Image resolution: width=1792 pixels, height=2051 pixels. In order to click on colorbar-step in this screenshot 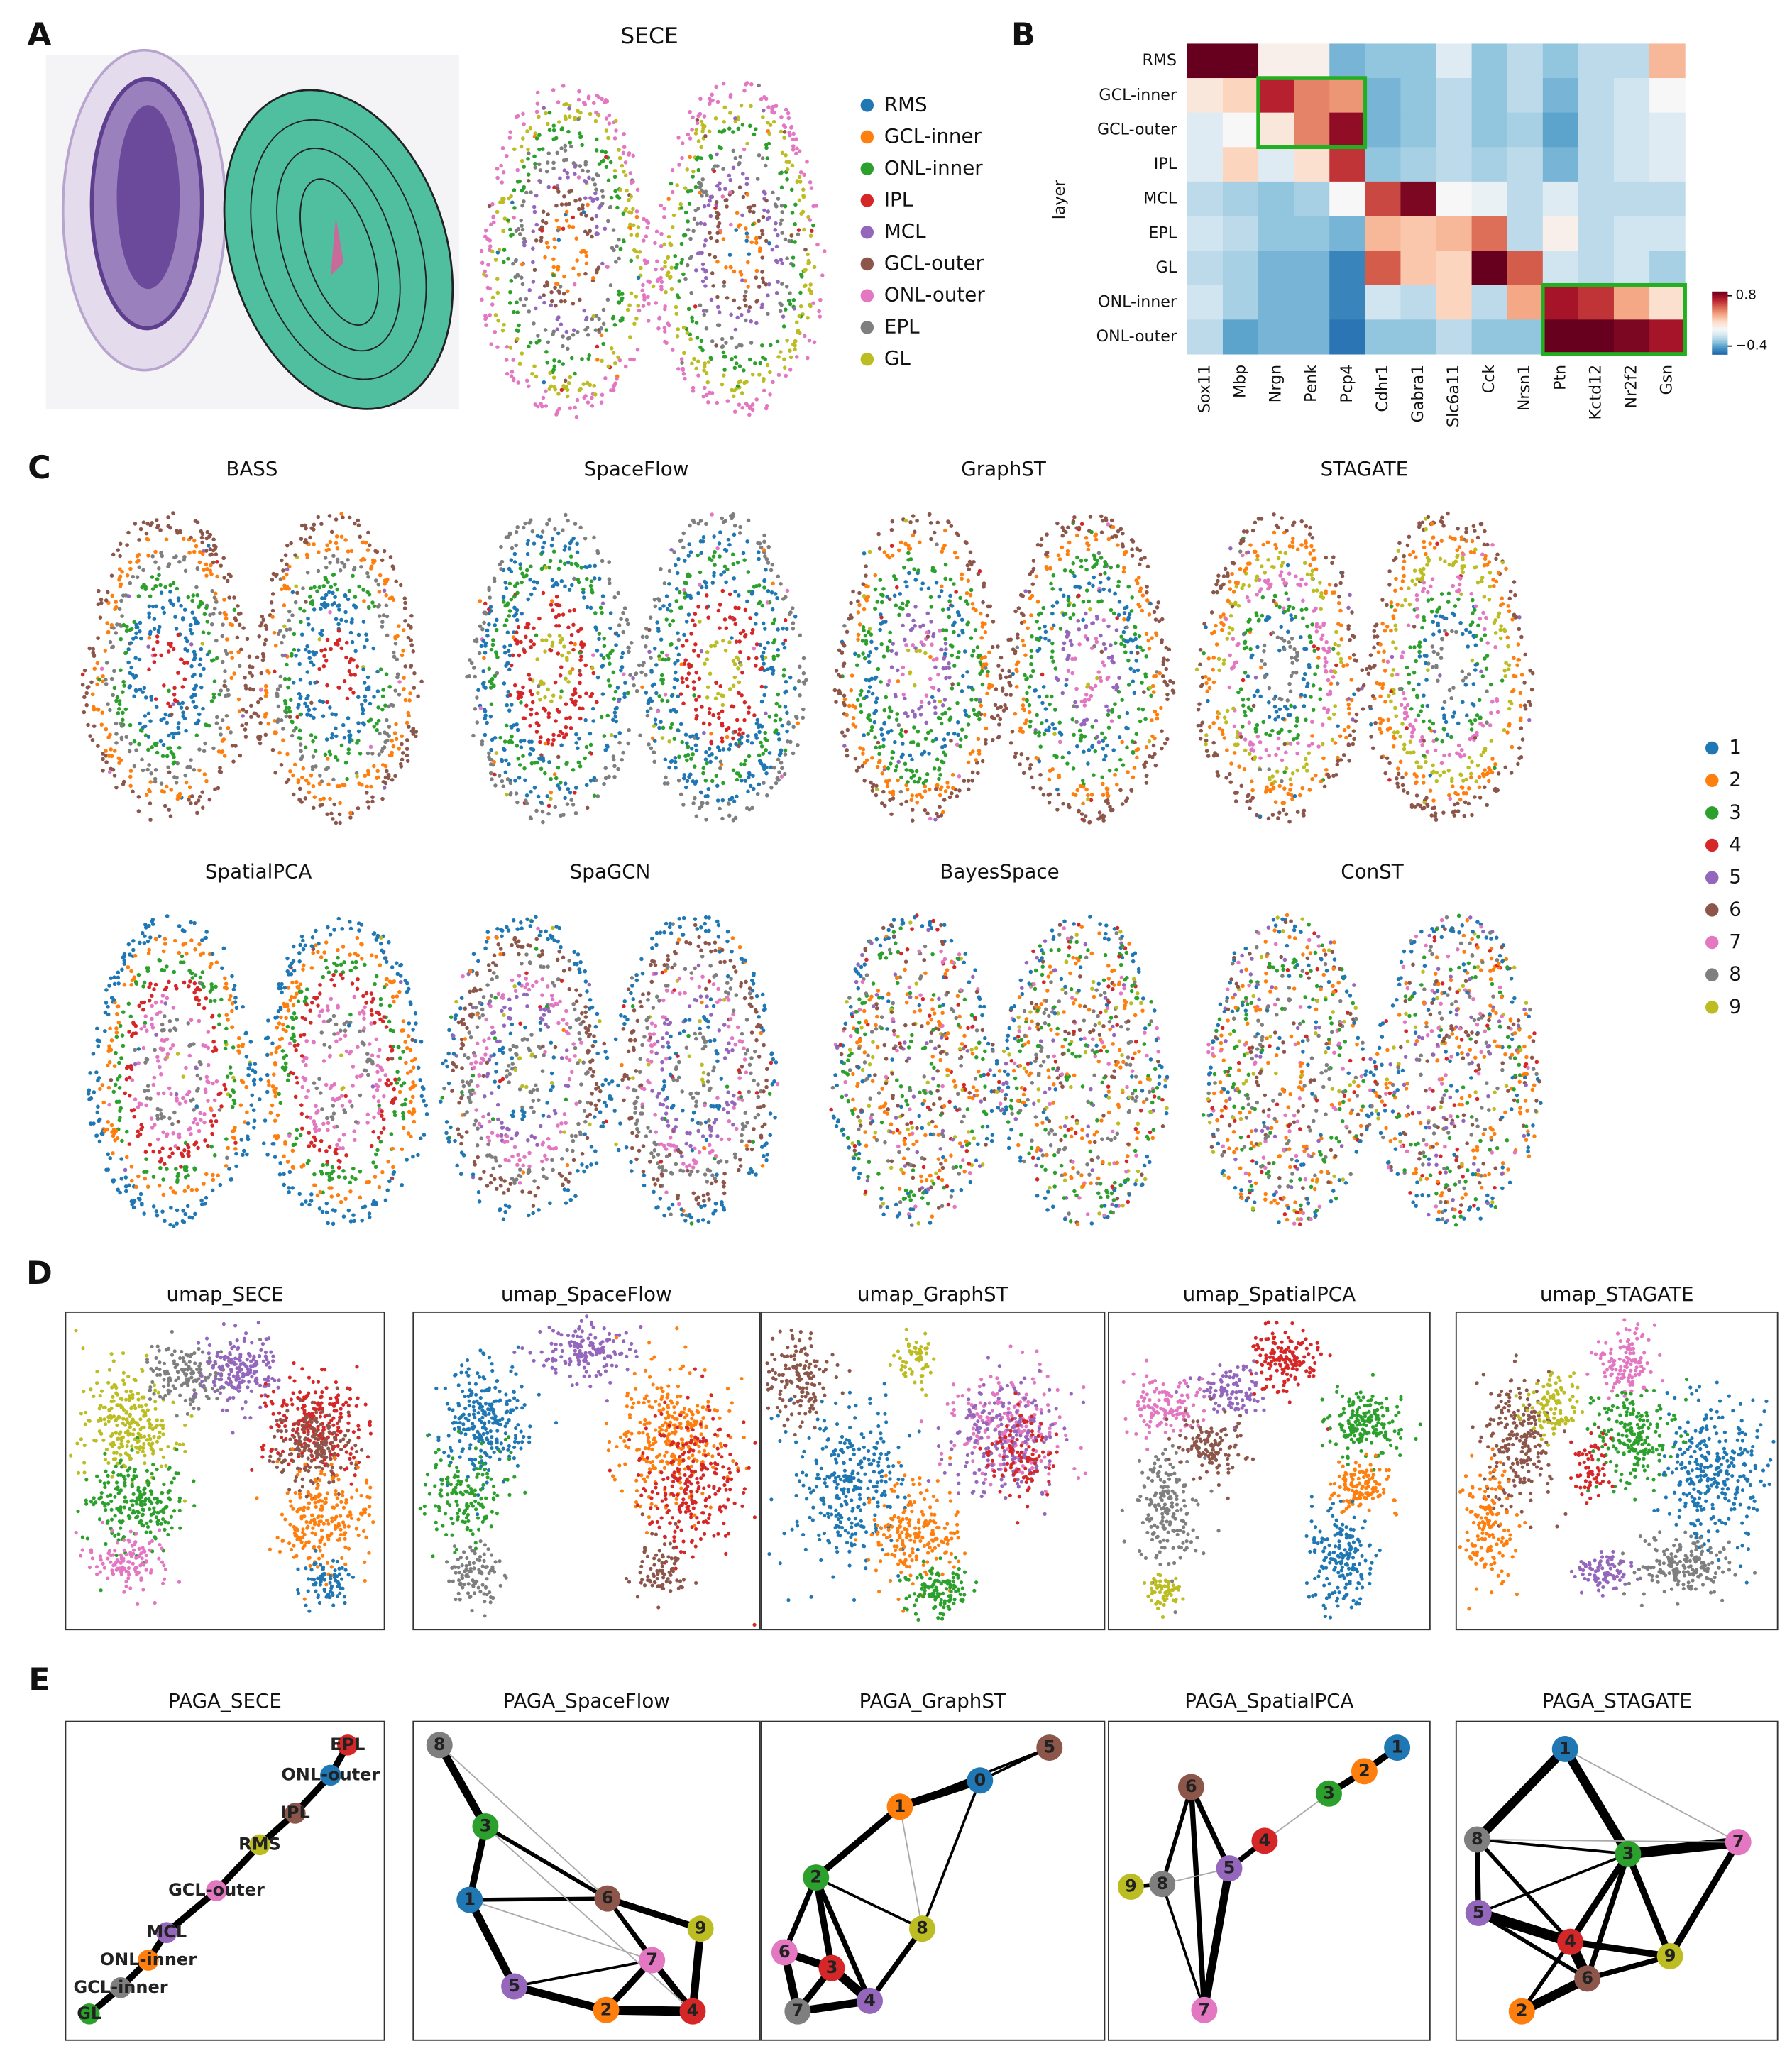, I will do `click(1720, 344)`.